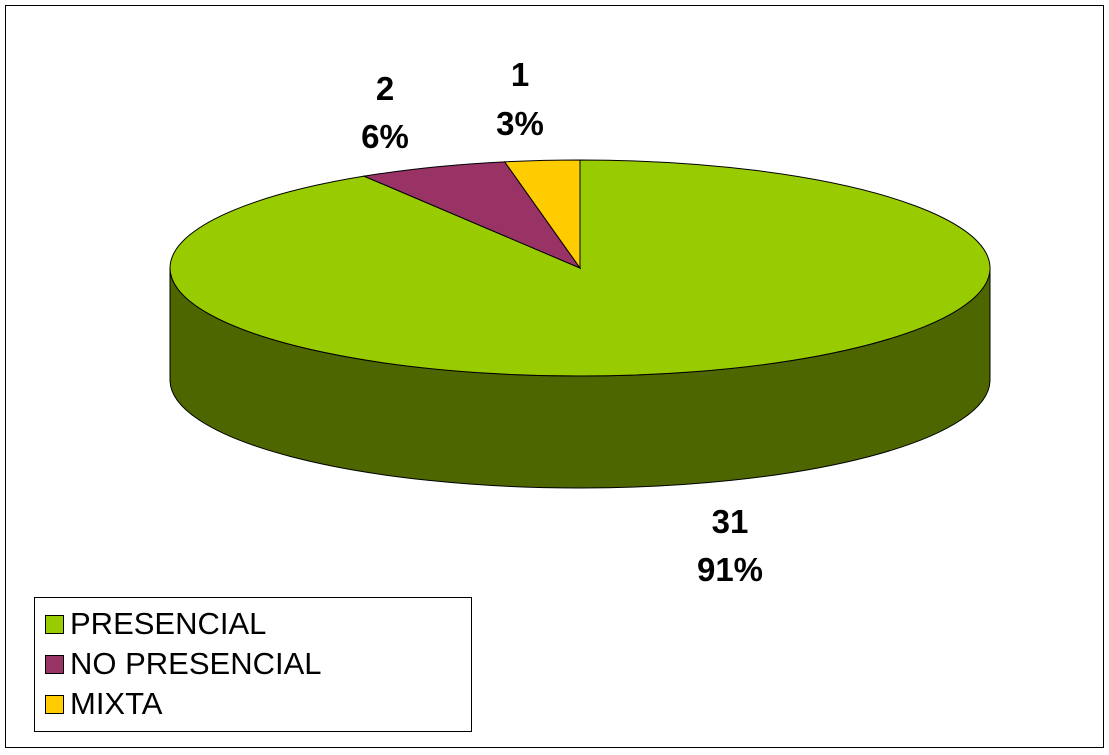 This screenshot has width=1109, height=755. I want to click on legend-label-mixta: MIXTA, so click(116, 703).